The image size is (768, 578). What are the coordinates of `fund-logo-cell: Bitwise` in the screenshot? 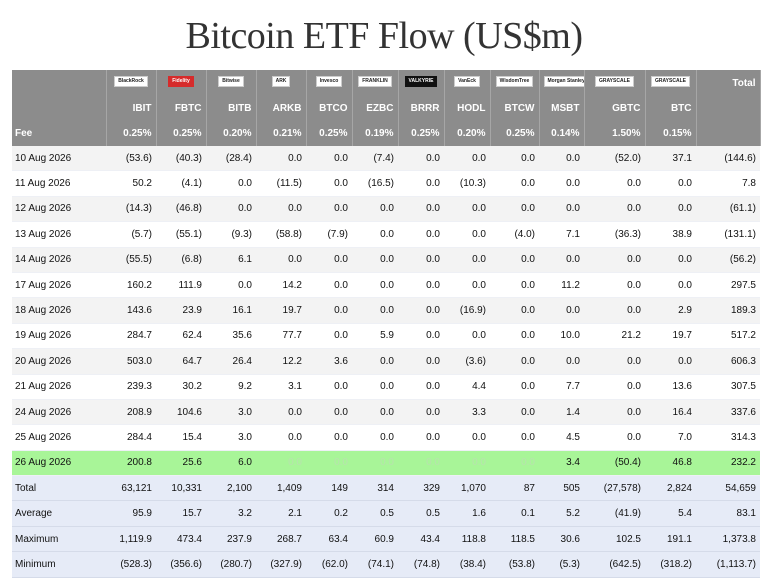 It's located at (231, 83).